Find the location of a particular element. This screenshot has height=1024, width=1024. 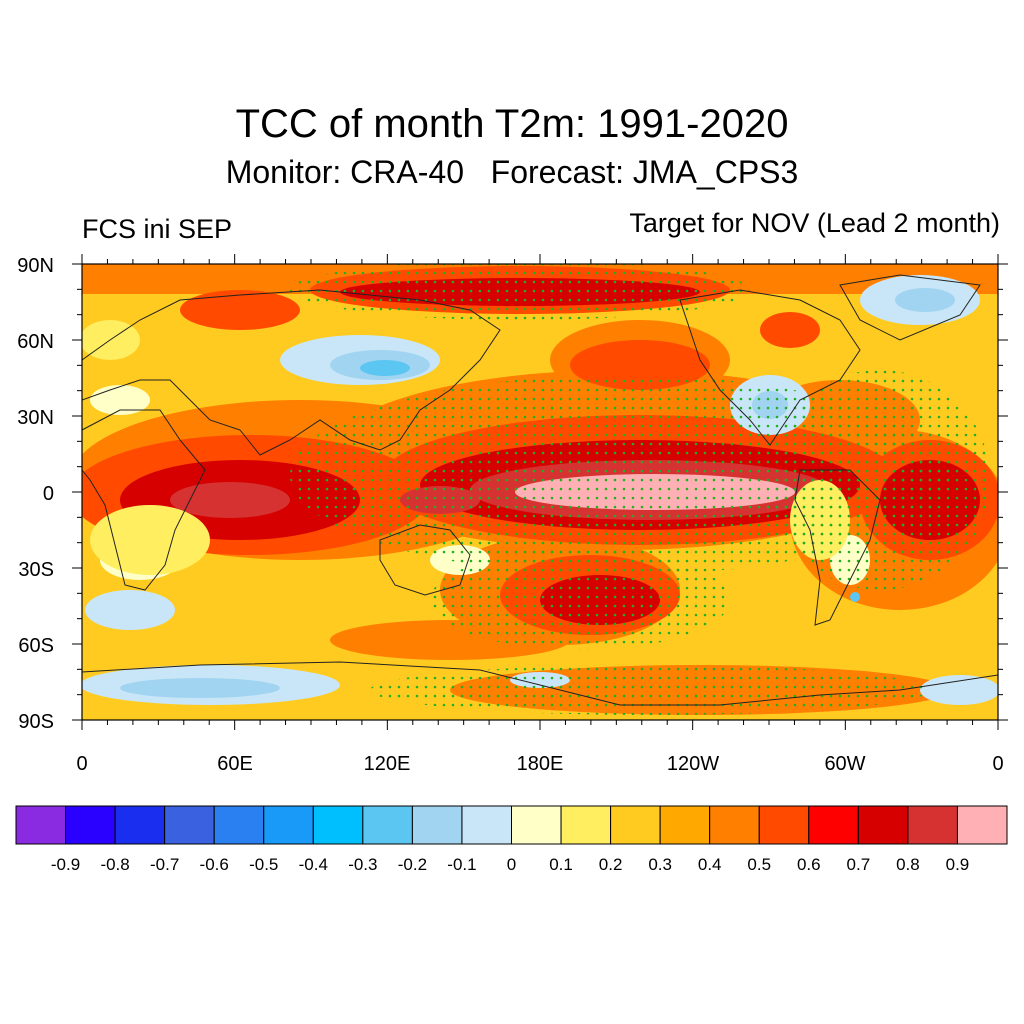

colorbar-label: 0.7 is located at coordinates (859, 864).